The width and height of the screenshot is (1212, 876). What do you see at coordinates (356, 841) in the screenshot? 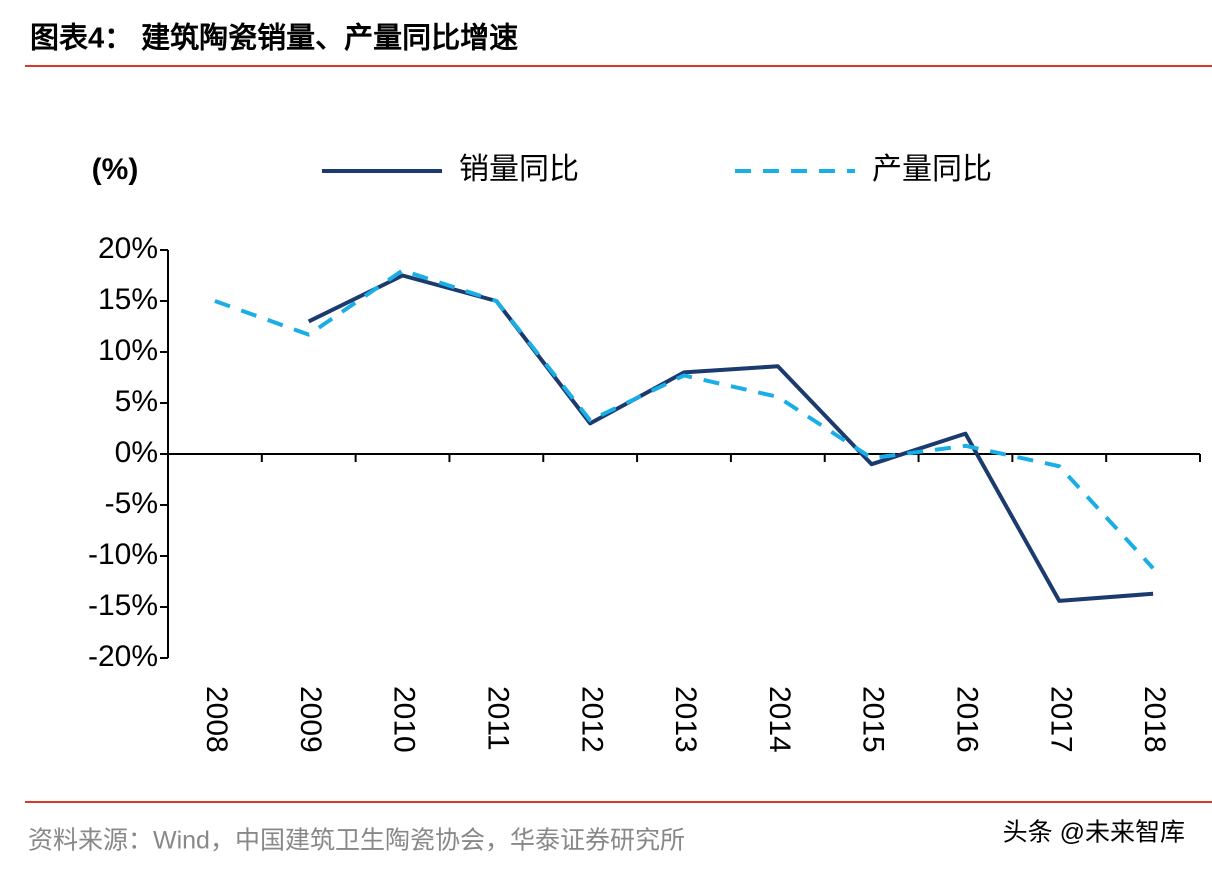
I see `source: 资料来源：Wind，中国建筑卫生陶瓷协会，华泰证券研究所` at bounding box center [356, 841].